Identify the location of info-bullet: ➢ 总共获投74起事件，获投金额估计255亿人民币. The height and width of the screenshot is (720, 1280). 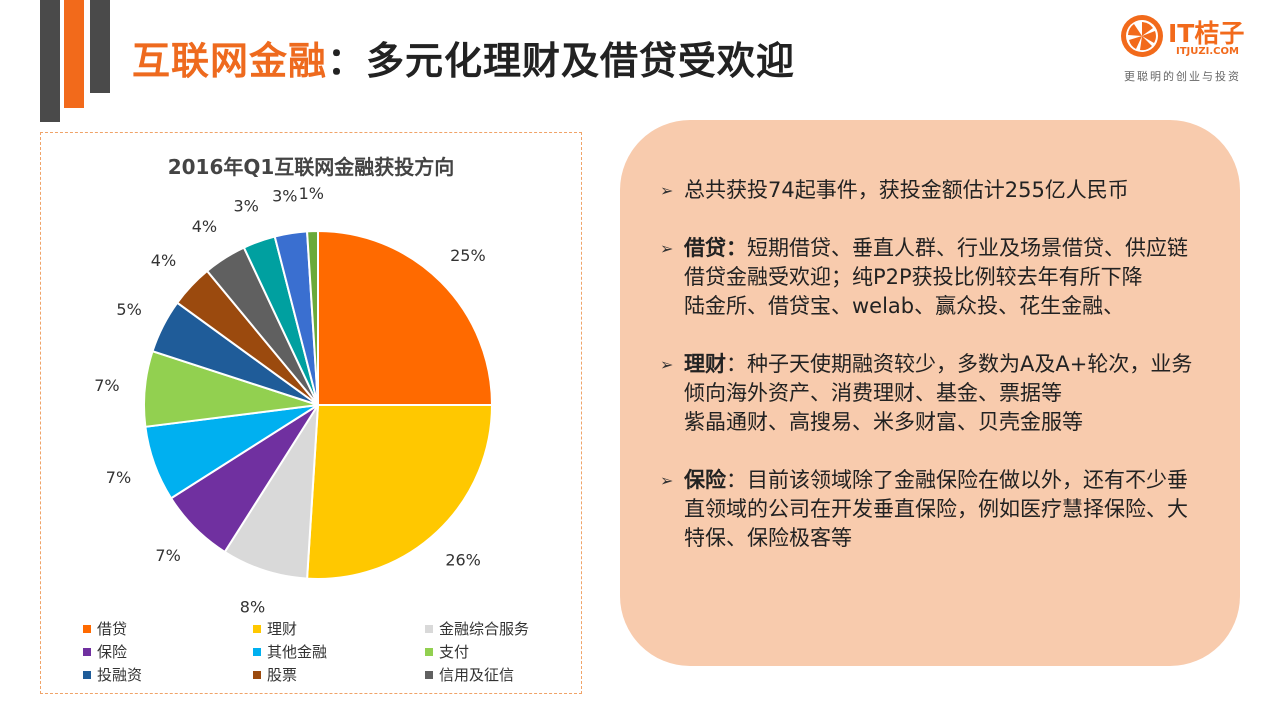
(930, 190).